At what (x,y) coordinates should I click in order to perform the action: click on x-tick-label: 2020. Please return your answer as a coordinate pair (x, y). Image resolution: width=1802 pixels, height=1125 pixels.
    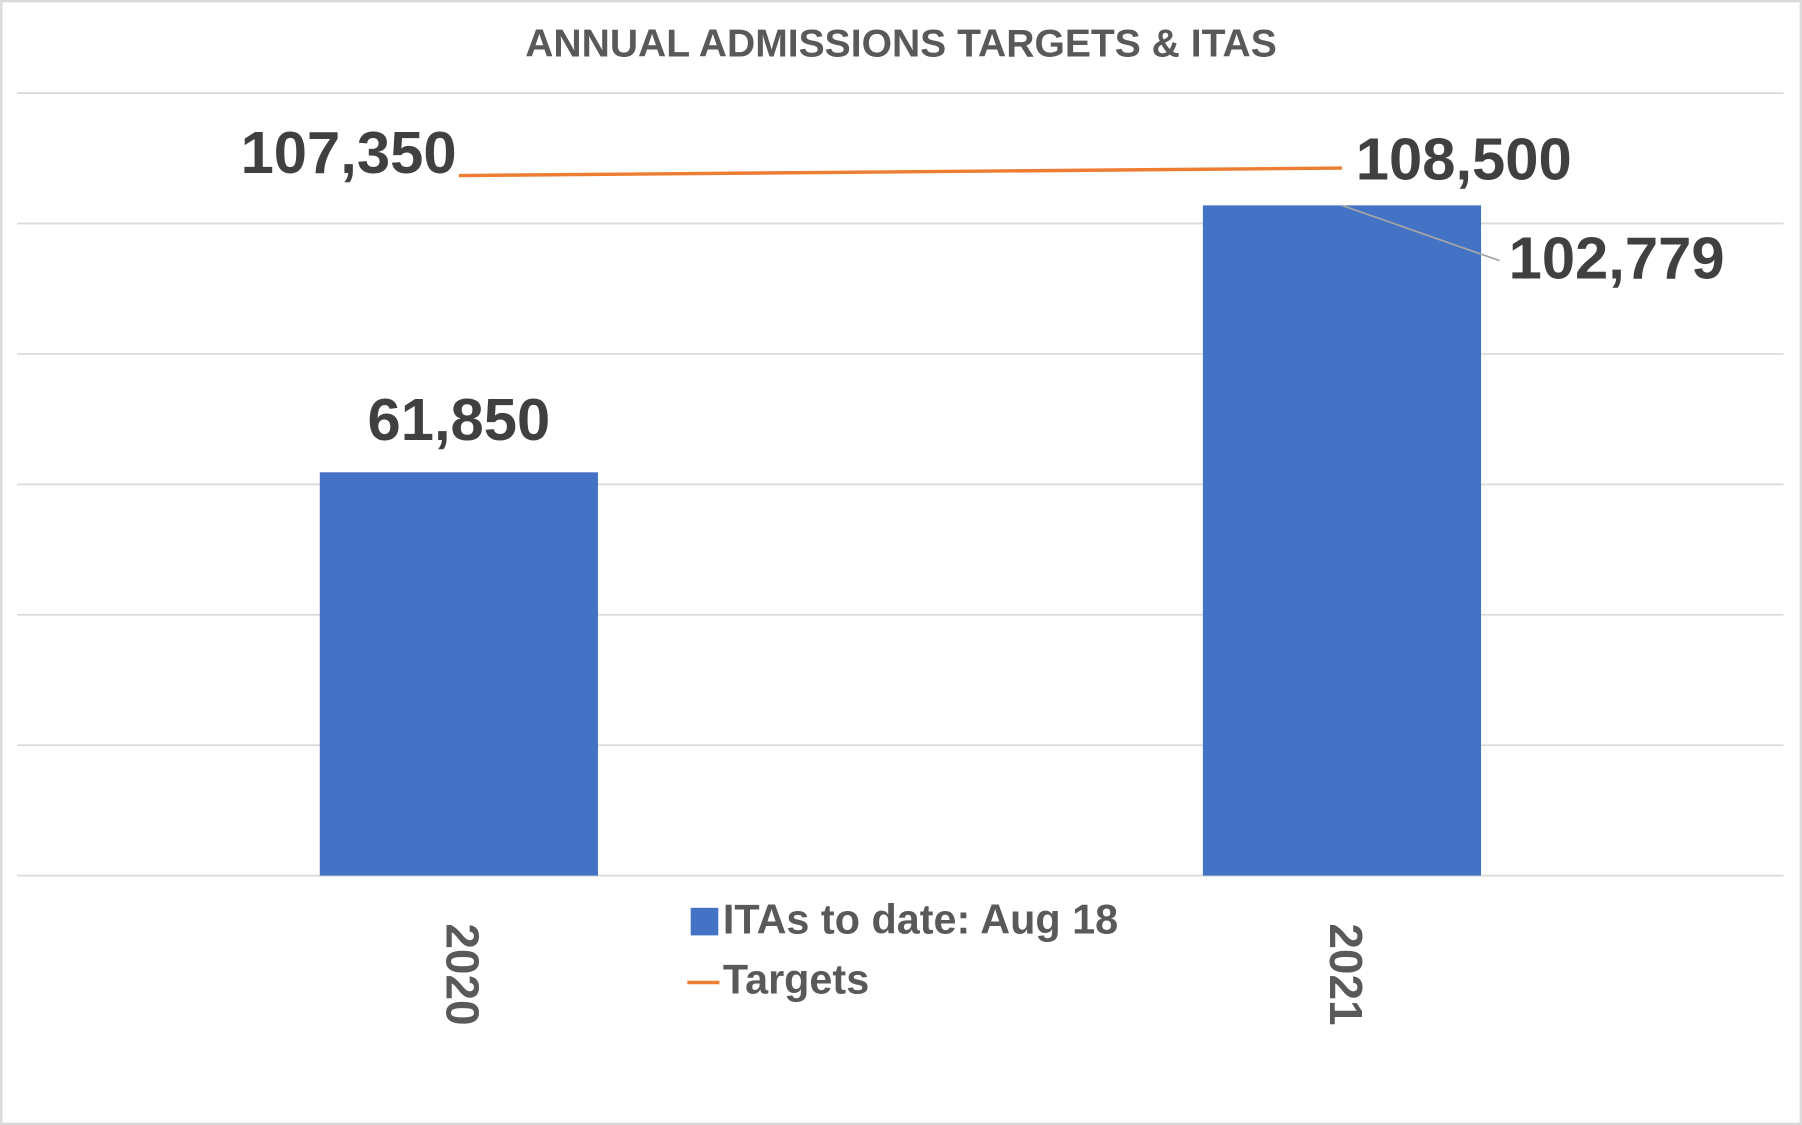
    Looking at the image, I should click on (463, 974).